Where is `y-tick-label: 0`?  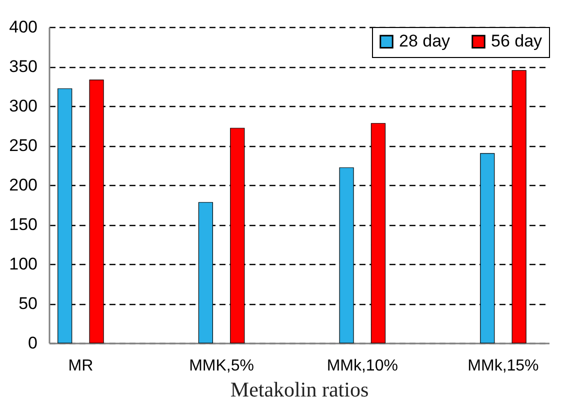 y-tick-label: 0 is located at coordinates (33, 343).